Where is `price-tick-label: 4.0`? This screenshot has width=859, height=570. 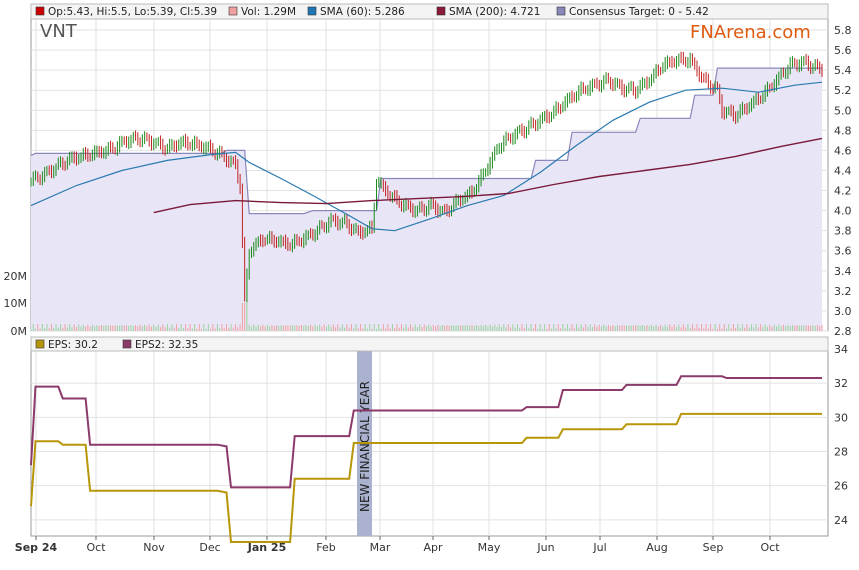
price-tick-label: 4.0 is located at coordinates (843, 211).